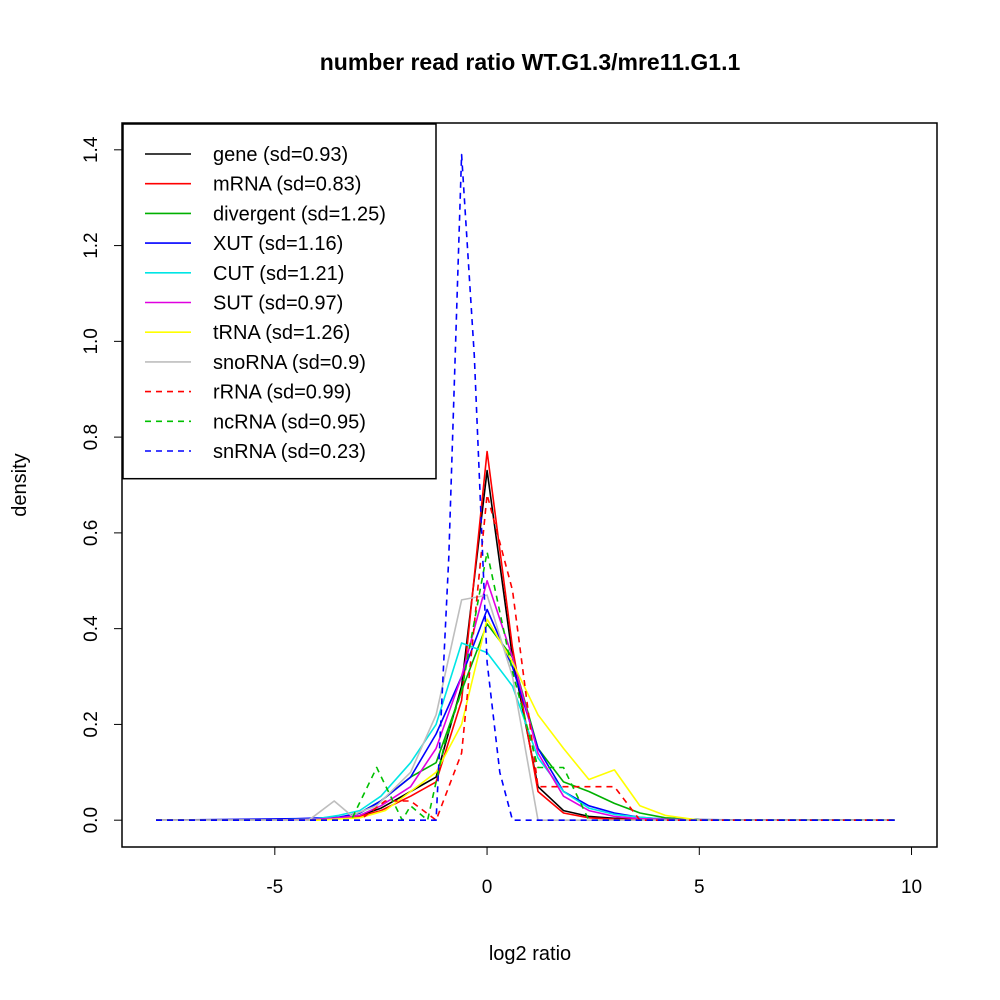  Describe the element at coordinates (699, 887) in the screenshot. I see `x-tick-label: 5` at that location.